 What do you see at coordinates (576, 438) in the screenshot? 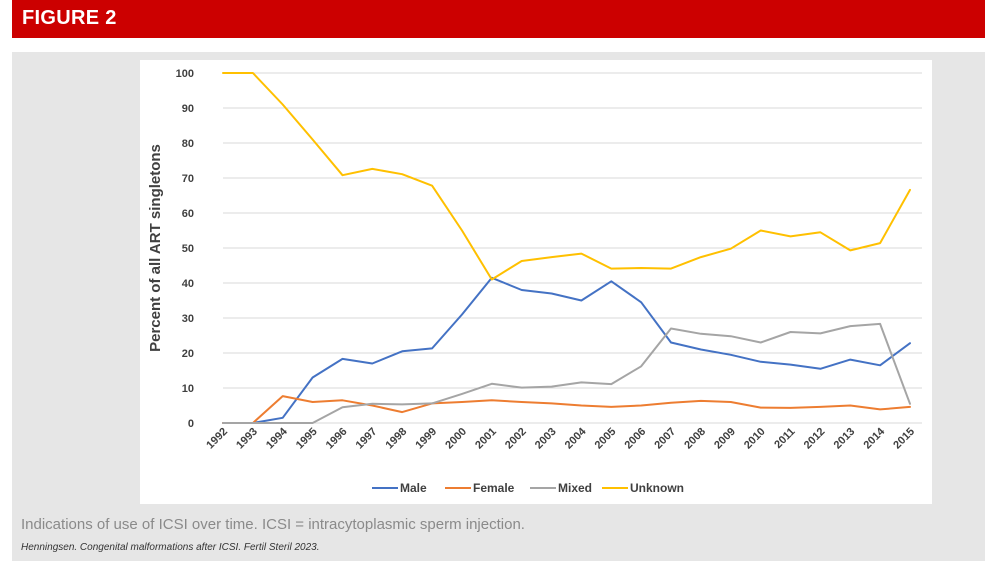
I see `x-tick-label: 2004` at bounding box center [576, 438].